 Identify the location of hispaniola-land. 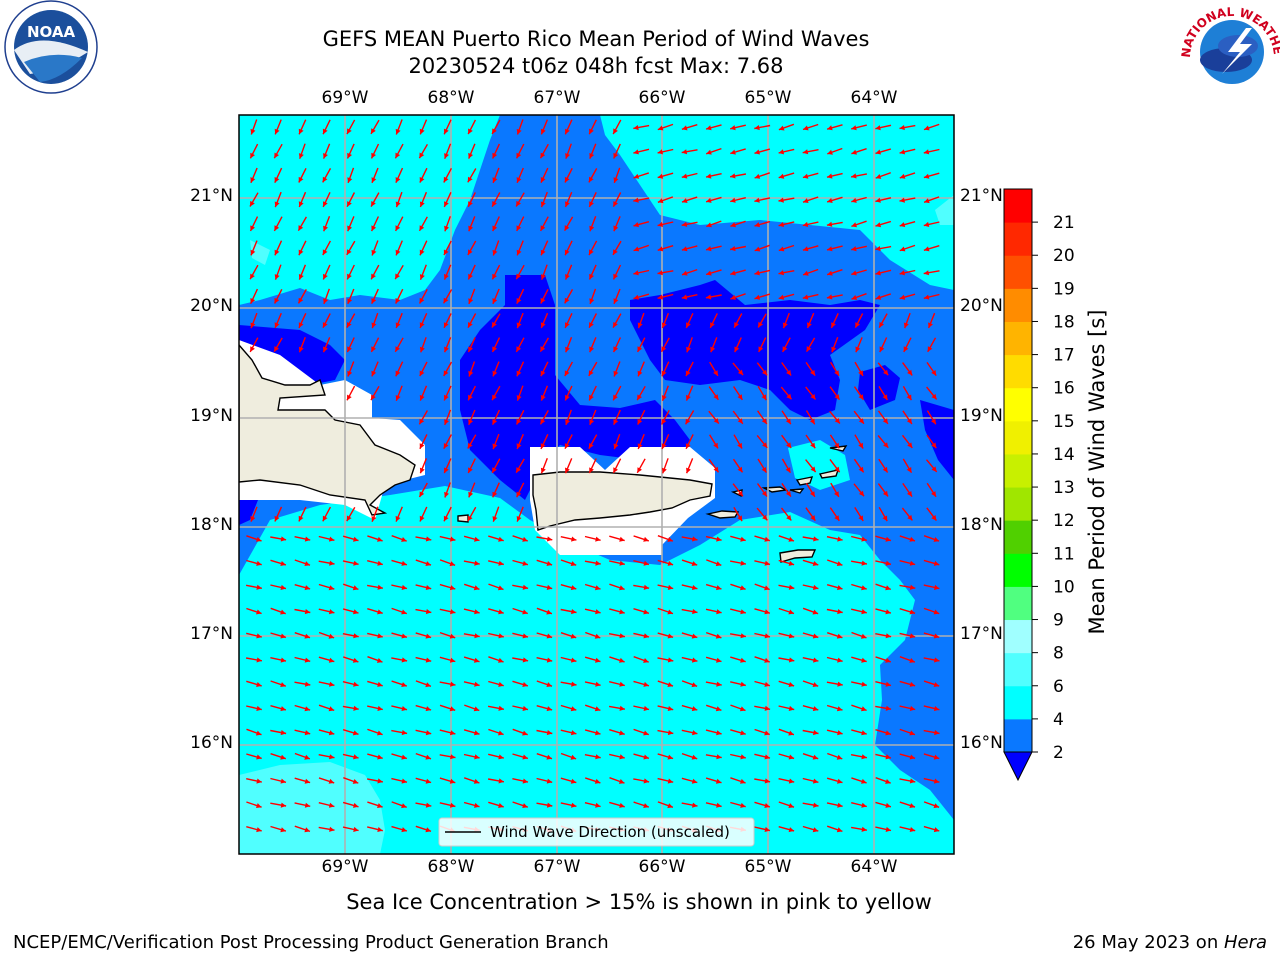
(327, 429).